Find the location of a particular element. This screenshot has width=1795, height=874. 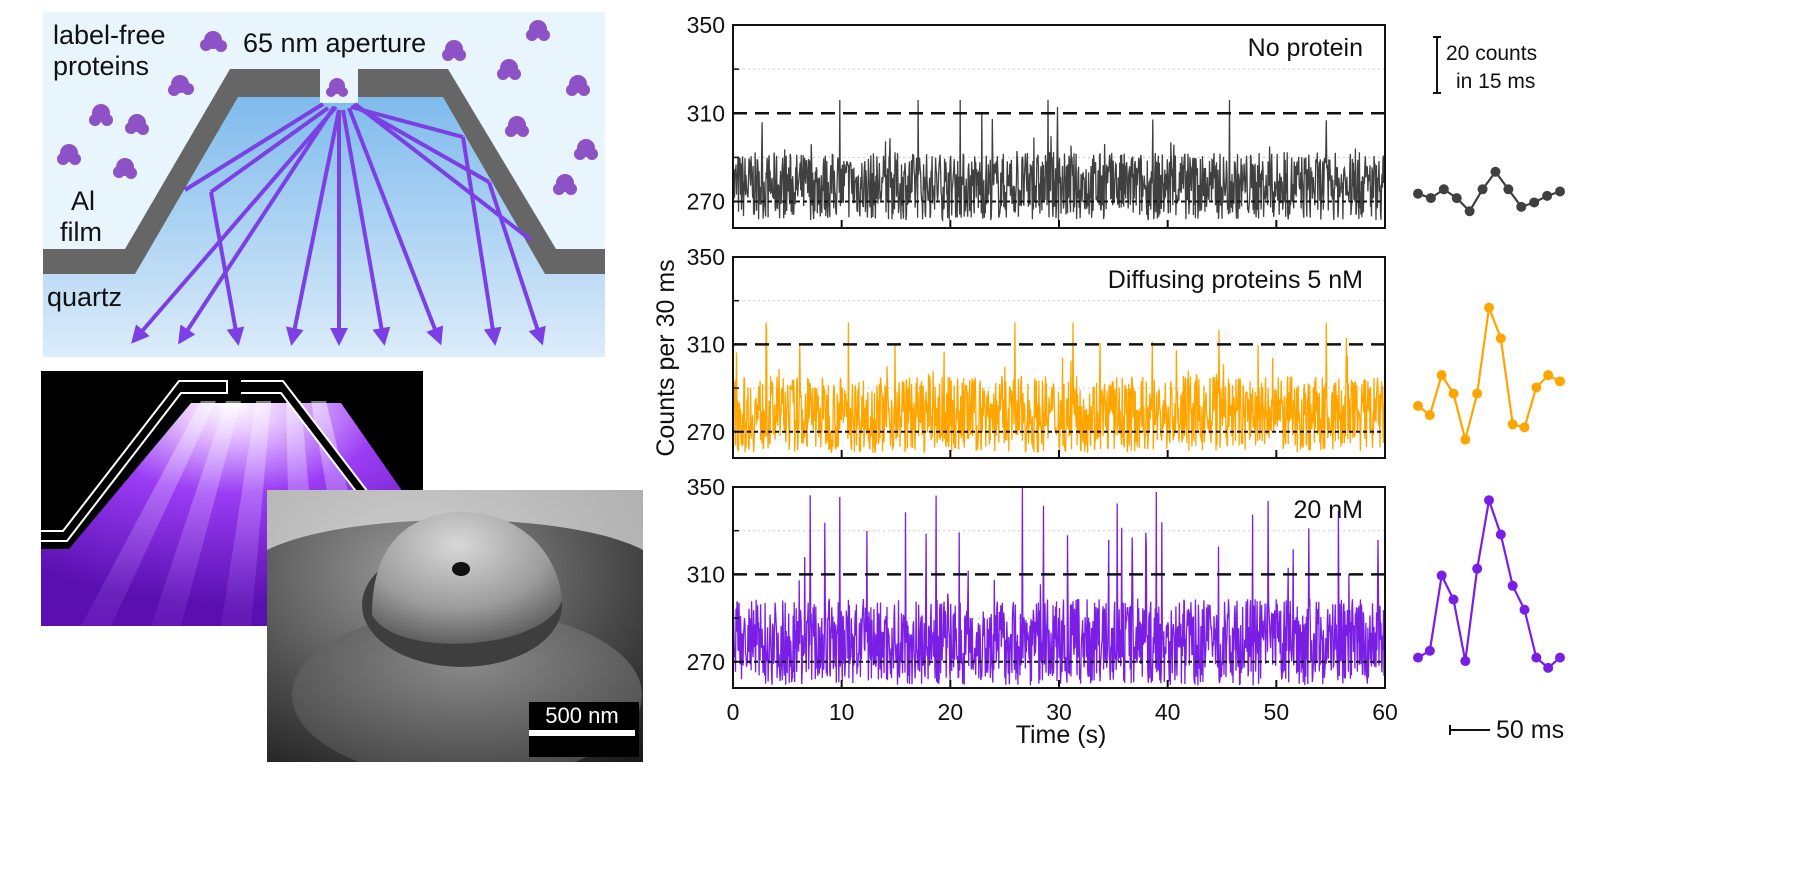

trace-title: Diffusing proteins 5 nM is located at coordinates (1235, 280).